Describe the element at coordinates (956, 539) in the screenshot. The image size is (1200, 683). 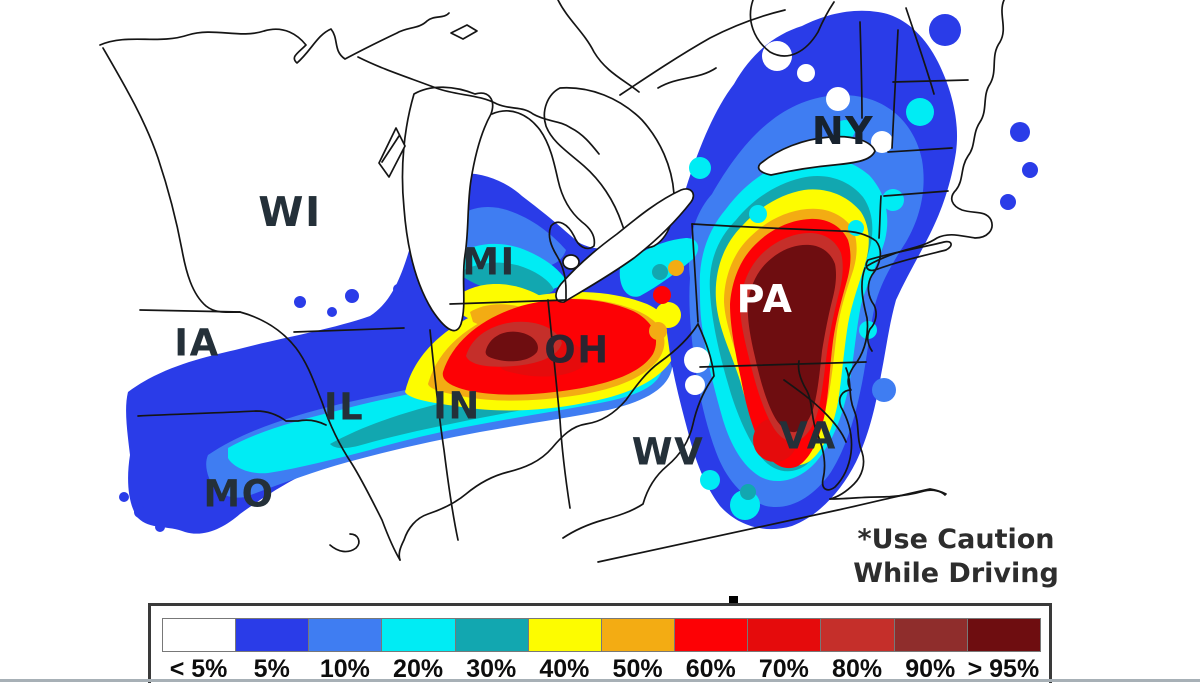
I see `caution-line-1: *Use Caution` at that location.